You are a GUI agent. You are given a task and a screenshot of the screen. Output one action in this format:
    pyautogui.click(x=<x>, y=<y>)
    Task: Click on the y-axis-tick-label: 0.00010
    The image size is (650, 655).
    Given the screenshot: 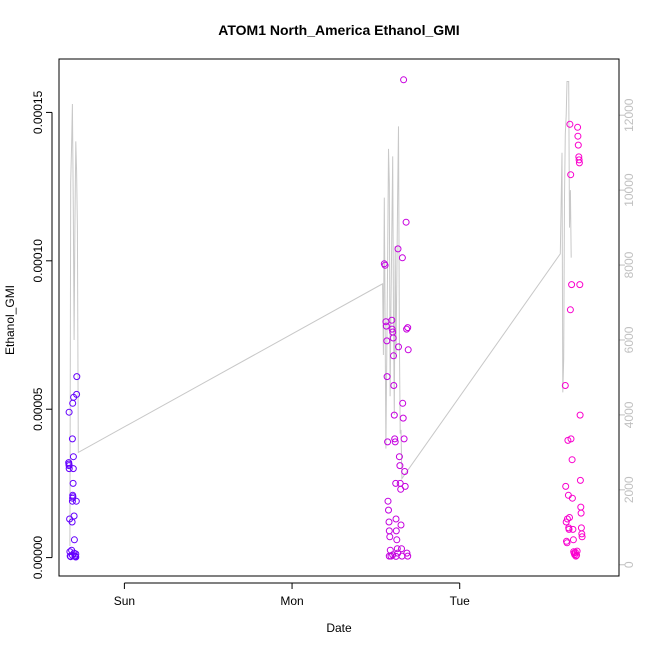 What is the action you would take?
    pyautogui.click(x=38, y=261)
    